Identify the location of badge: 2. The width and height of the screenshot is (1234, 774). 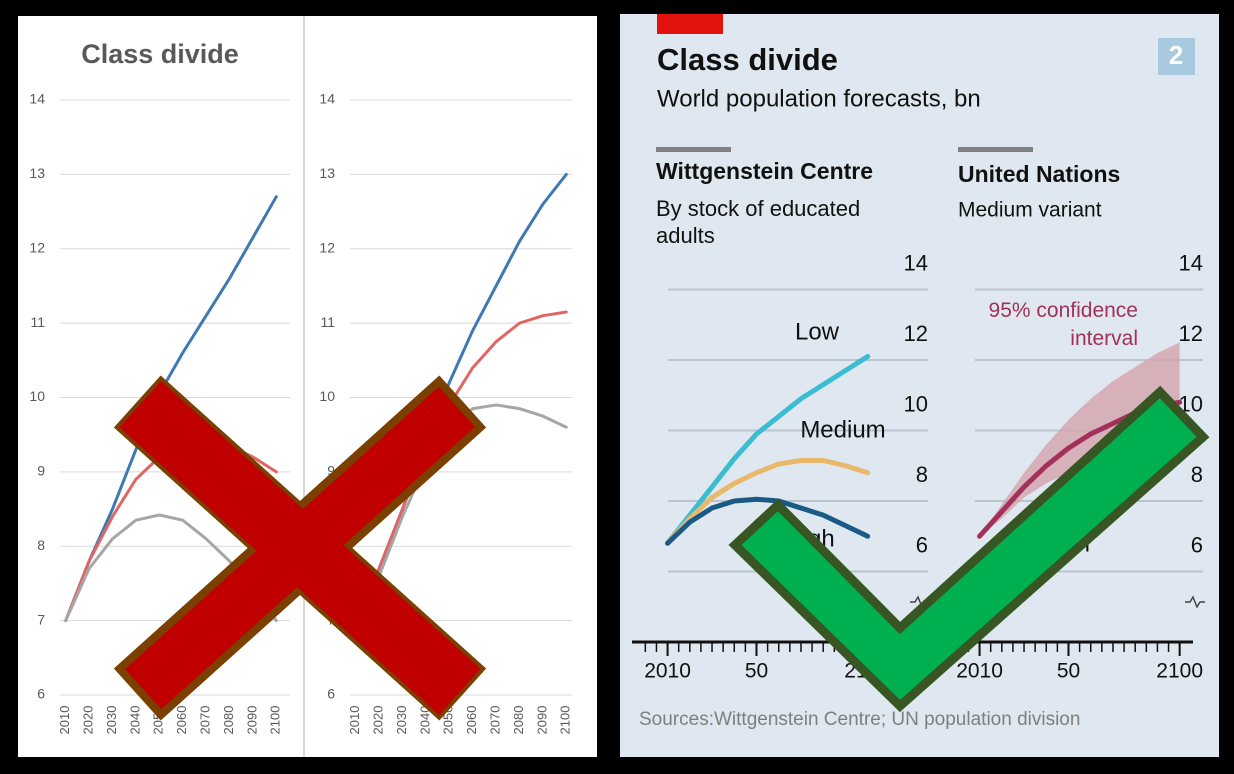
(1176, 55).